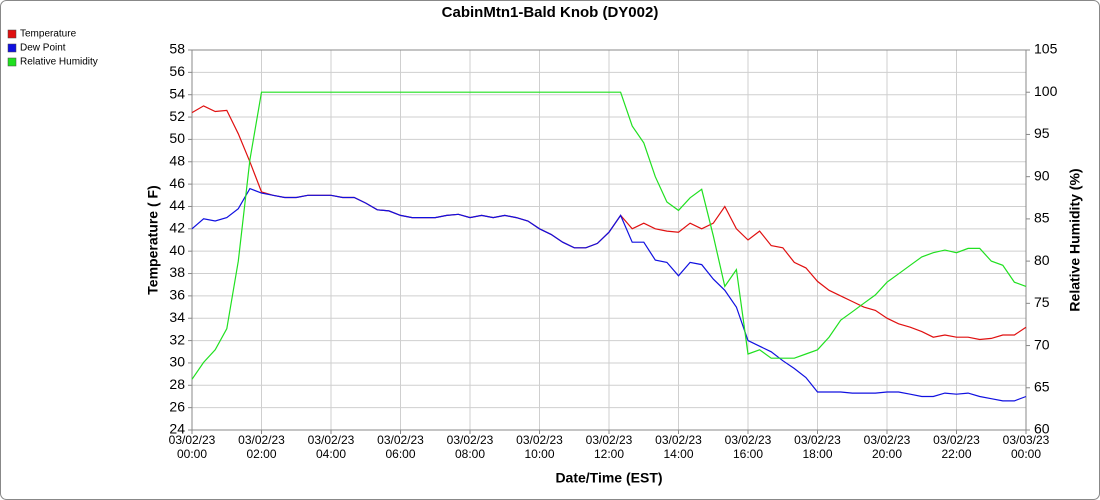 The image size is (1100, 500). Describe the element at coordinates (177, 49) in the screenshot. I see `y-tick-label: 58` at that location.